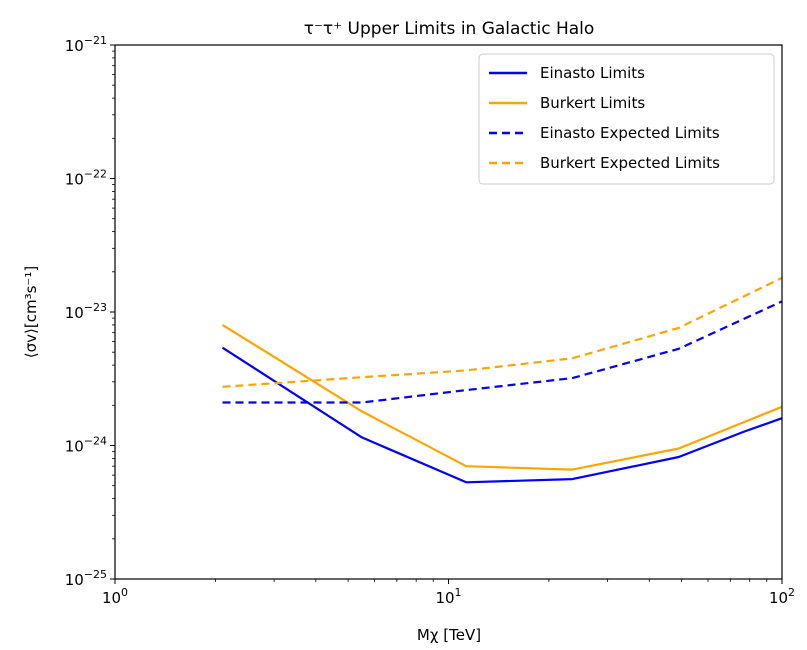 The width and height of the screenshot is (807, 650). Describe the element at coordinates (449, 635) in the screenshot. I see `x-axis-title: Mχ [TeV]` at that location.